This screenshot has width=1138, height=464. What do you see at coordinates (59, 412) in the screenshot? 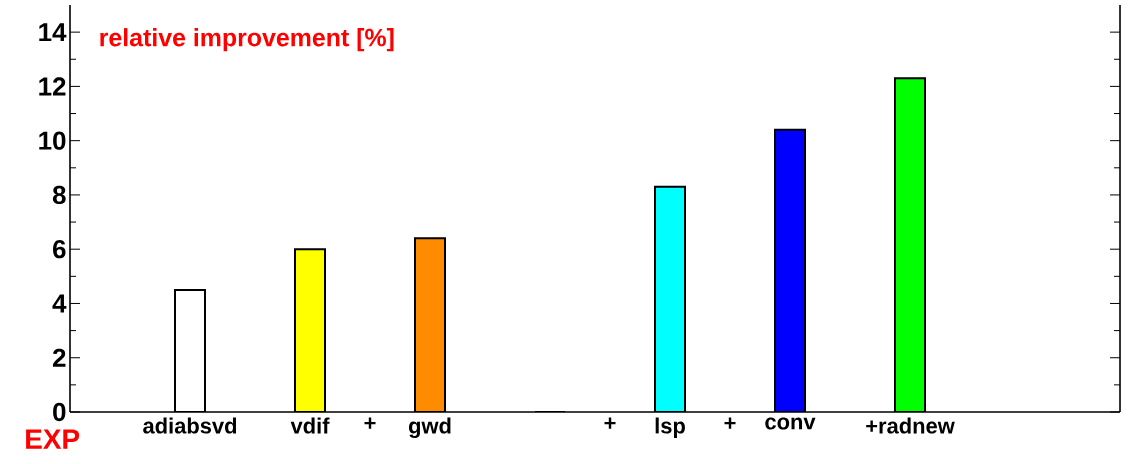
I see `y-tick-label: 0` at bounding box center [59, 412].